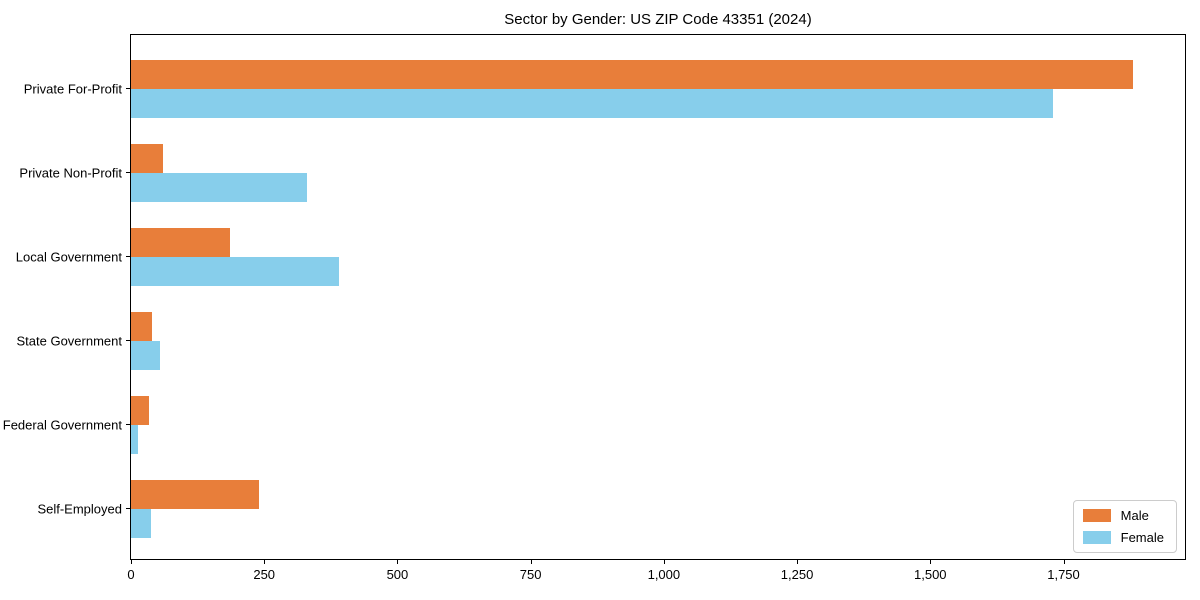 Image resolution: width=1200 pixels, height=600 pixels. What do you see at coordinates (264, 574) in the screenshot?
I see `x-tick-label: 250` at bounding box center [264, 574].